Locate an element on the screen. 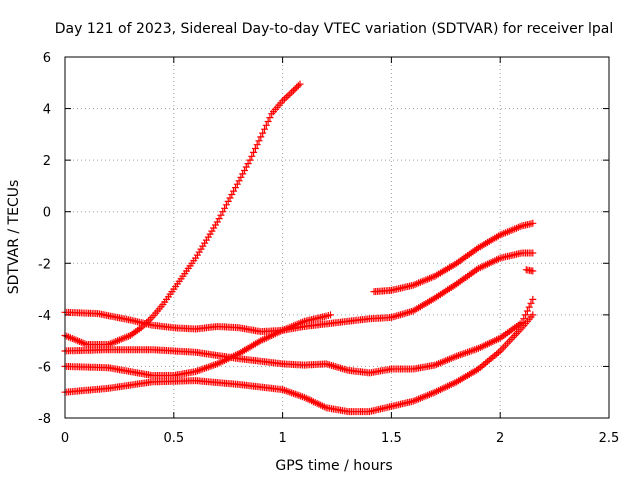 The width and height of the screenshot is (640, 480). x-tick-label: 1.5 is located at coordinates (391, 438).